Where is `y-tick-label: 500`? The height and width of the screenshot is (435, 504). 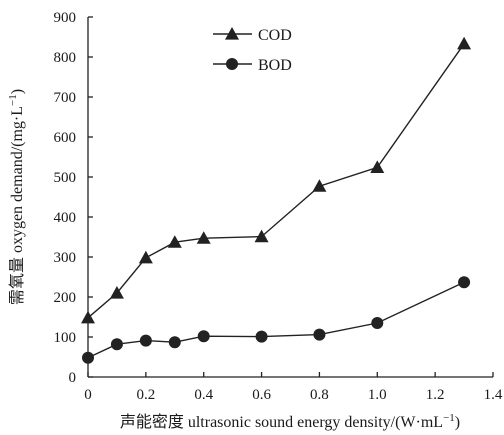
y-tick-label: 500 is located at coordinates (65, 178).